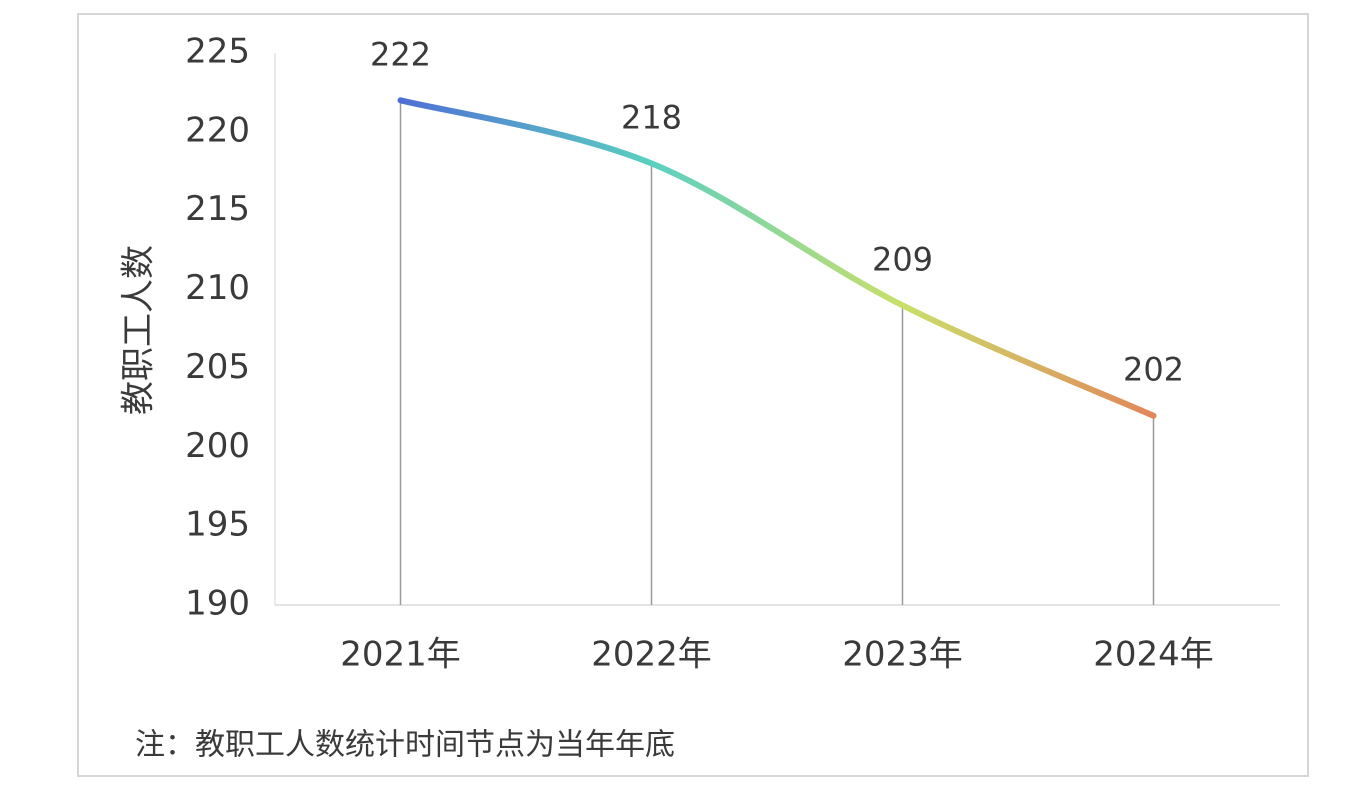 The width and height of the screenshot is (1348, 798). I want to click on y-tick-label: 215, so click(217, 209).